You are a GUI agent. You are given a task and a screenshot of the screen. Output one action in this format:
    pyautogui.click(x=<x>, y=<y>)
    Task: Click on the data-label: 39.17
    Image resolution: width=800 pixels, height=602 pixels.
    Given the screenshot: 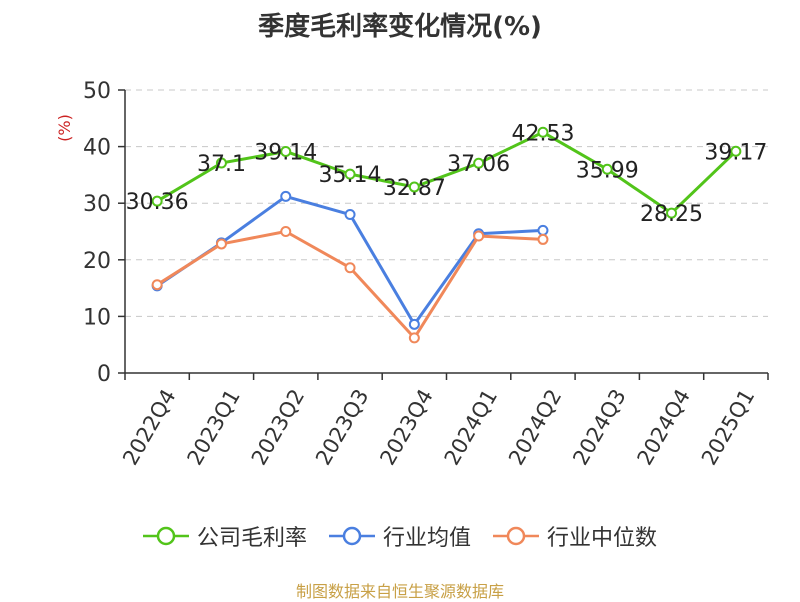 What is the action you would take?
    pyautogui.click(x=735, y=152)
    